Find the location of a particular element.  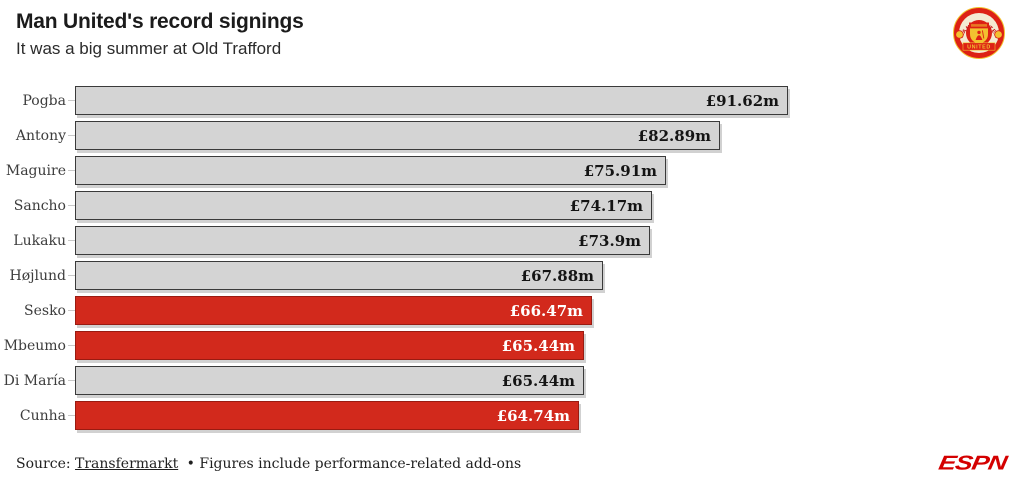

chart-row: Maguire £75.91m is located at coordinates (510, 170).